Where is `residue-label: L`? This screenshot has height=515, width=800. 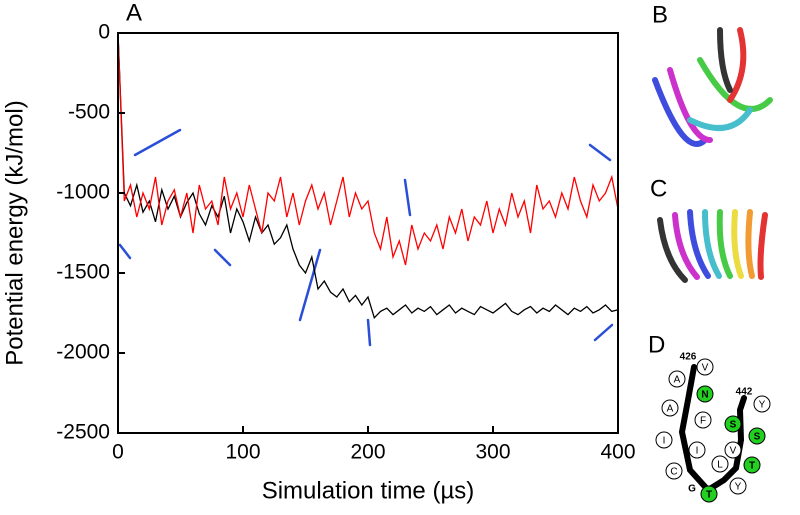
residue-label: L is located at coordinates (720, 465).